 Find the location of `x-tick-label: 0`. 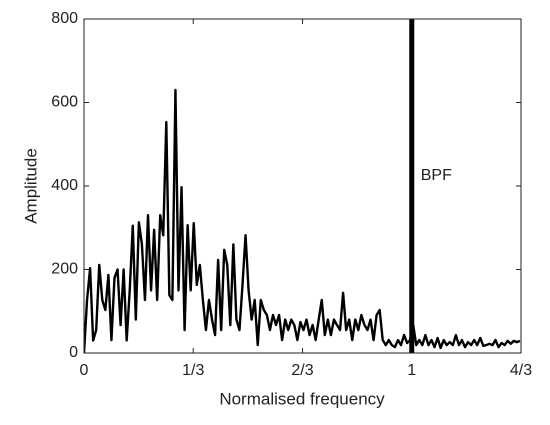

x-tick-label: 0 is located at coordinates (84, 370).